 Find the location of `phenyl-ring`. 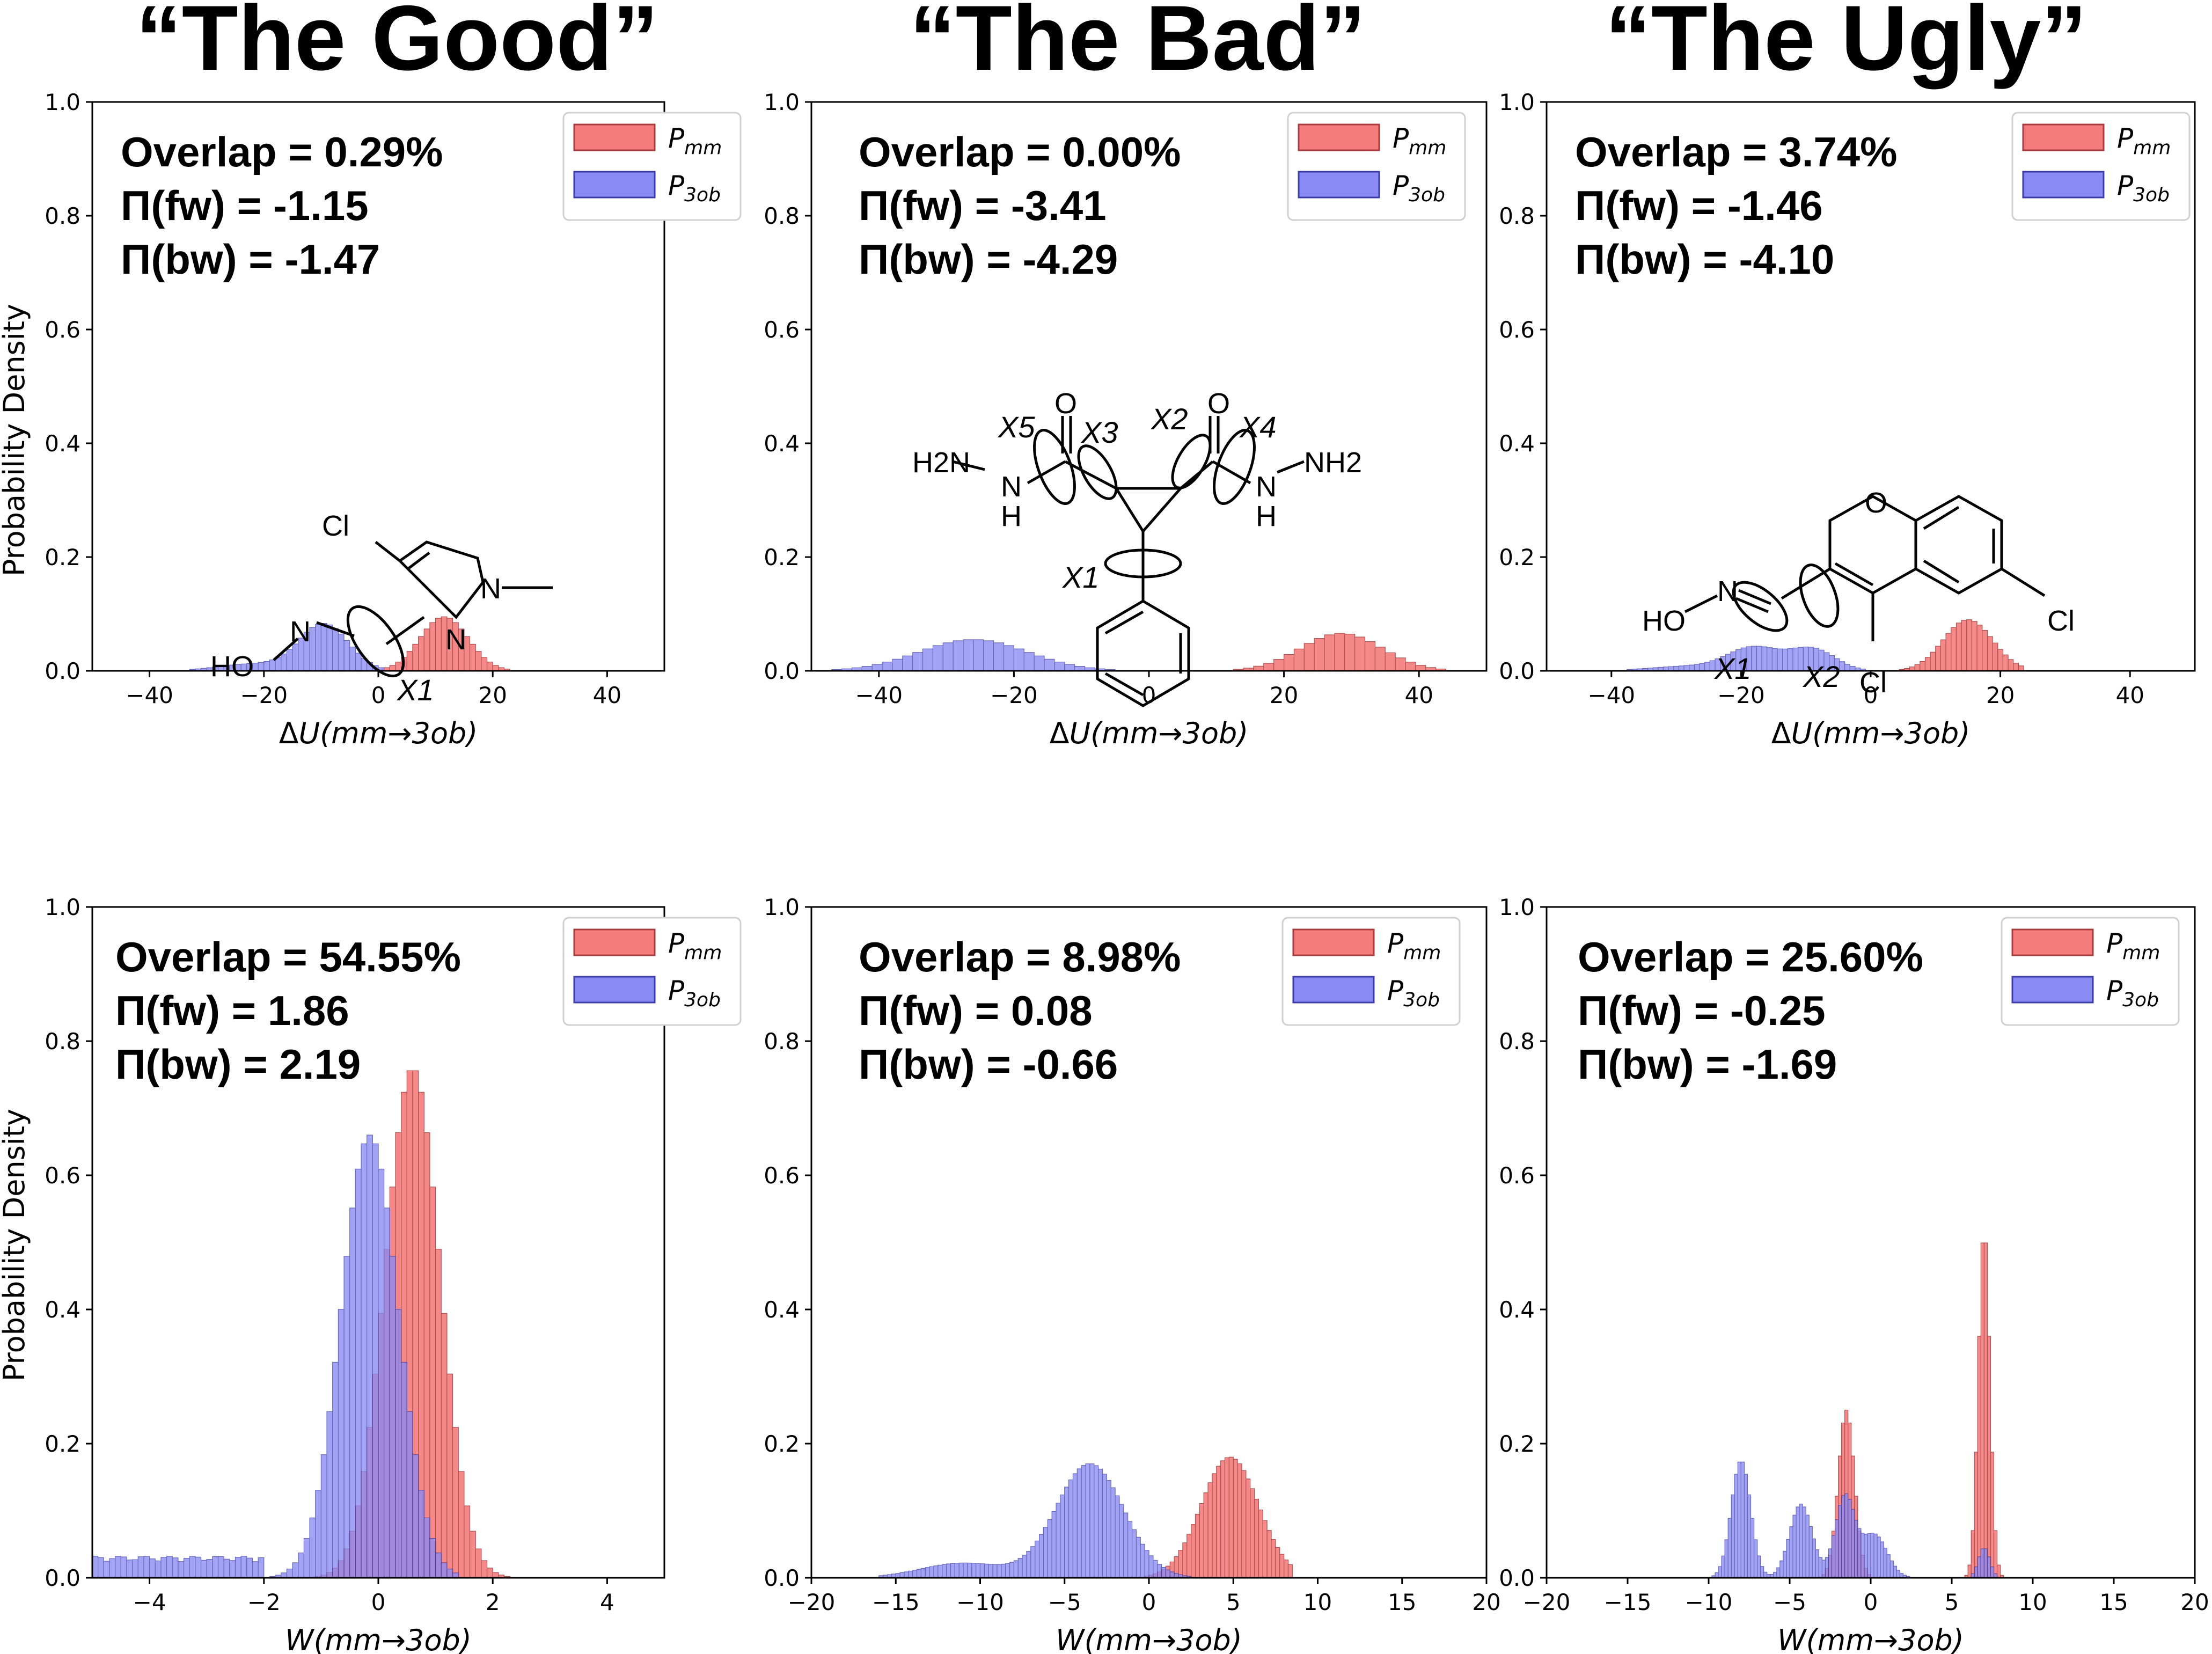

phenyl-ring is located at coordinates (1143, 653).